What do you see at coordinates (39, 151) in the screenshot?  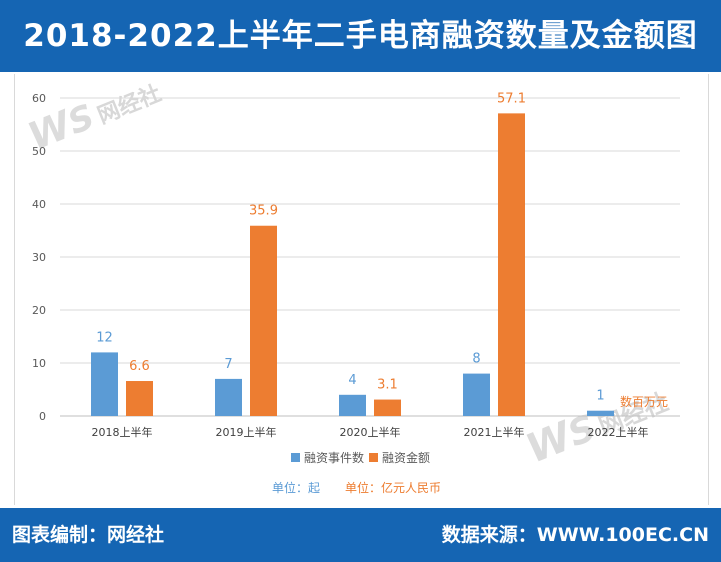 I see `y-tick-label: 50` at bounding box center [39, 151].